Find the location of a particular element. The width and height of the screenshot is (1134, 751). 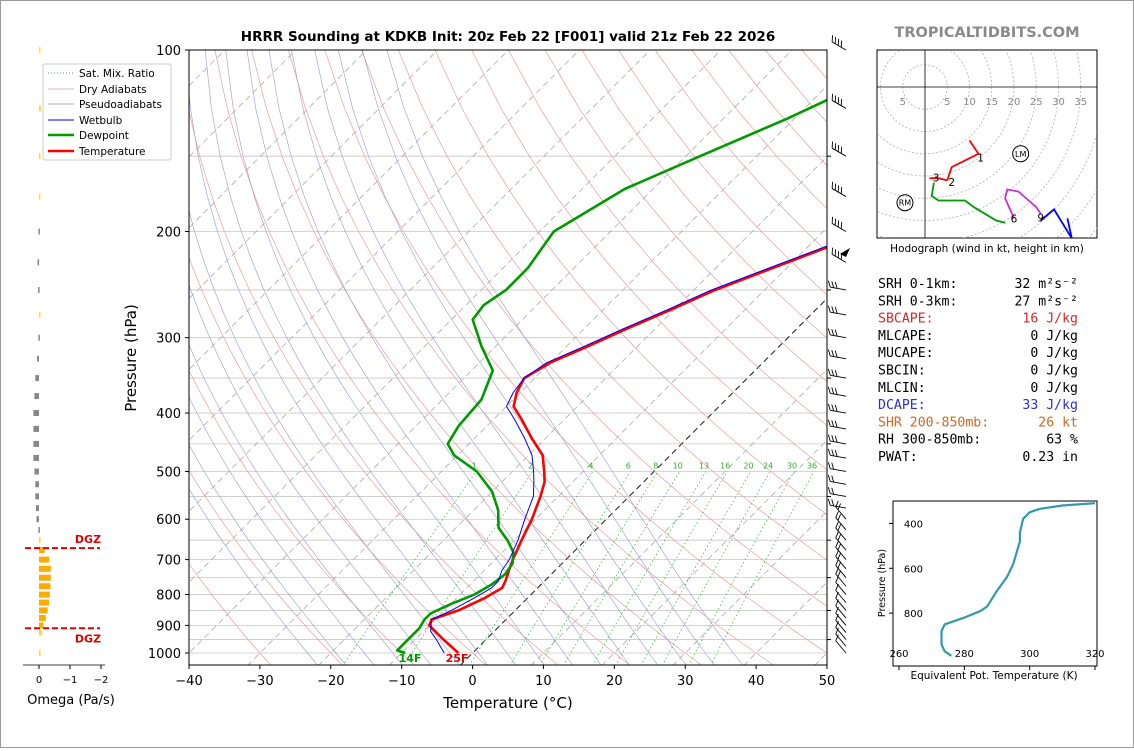

mixing-ratio-label: 1 is located at coordinates (474, 465).